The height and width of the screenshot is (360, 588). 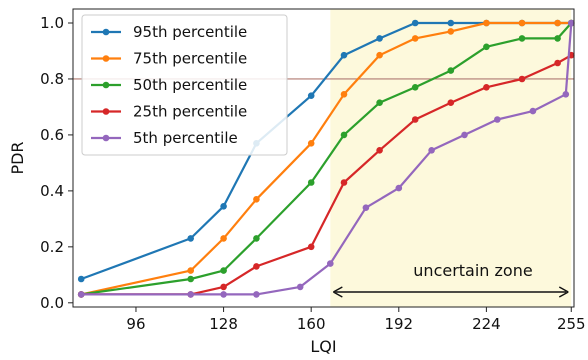 What do you see at coordinates (52, 135) in the screenshot?
I see `y-tick-label: 0.6` at bounding box center [52, 135].